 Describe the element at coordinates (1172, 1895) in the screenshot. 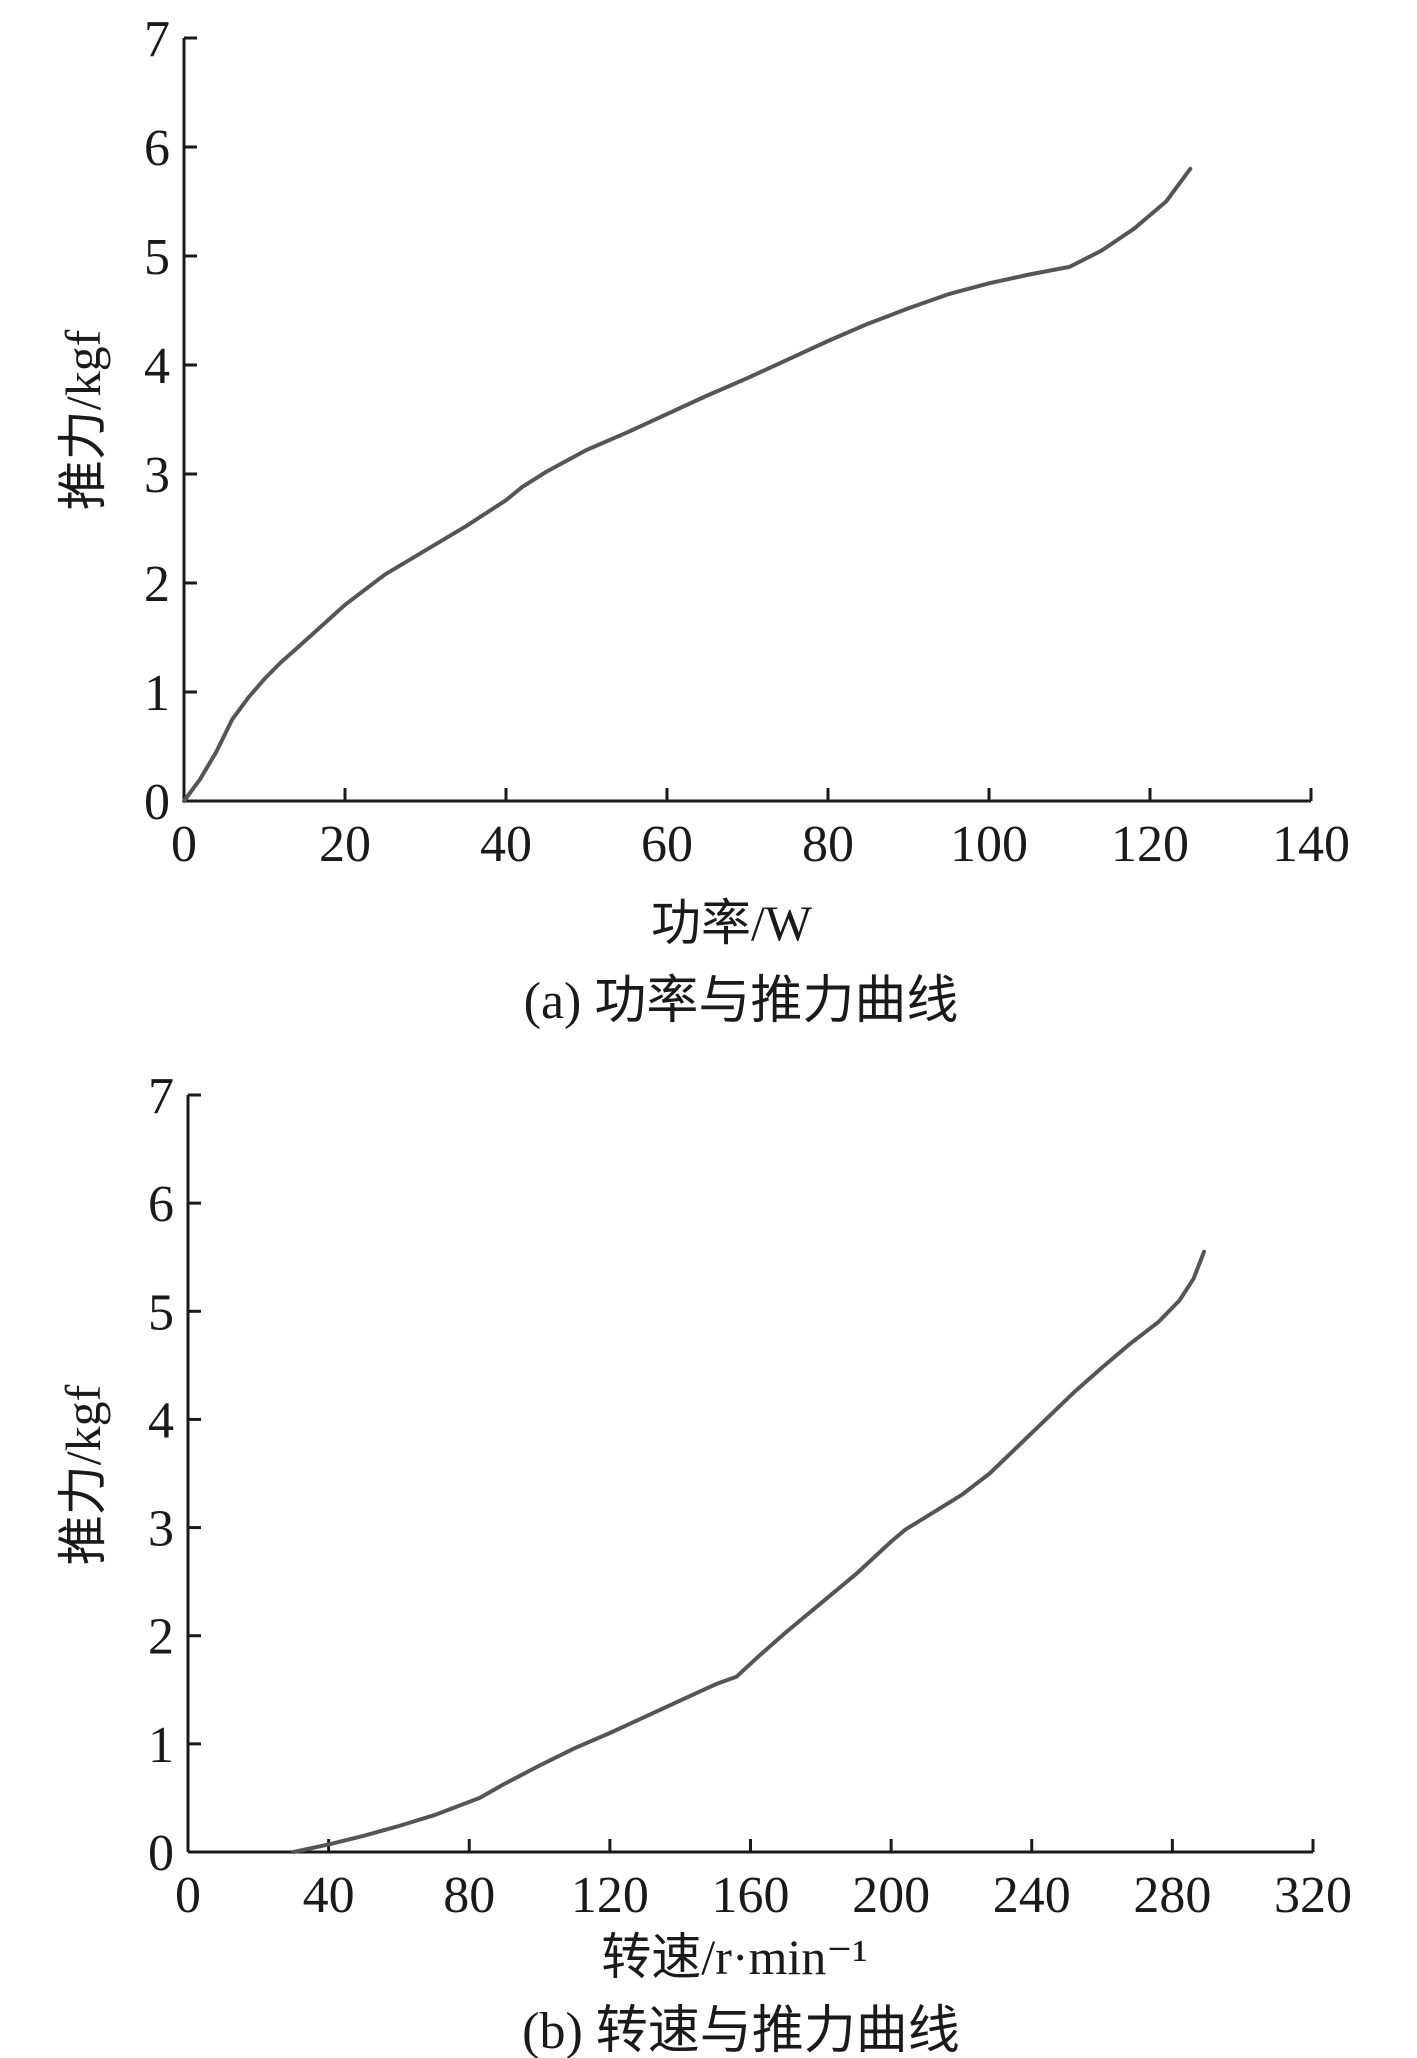

I see `chart-b-x-tick-label: 280` at that location.